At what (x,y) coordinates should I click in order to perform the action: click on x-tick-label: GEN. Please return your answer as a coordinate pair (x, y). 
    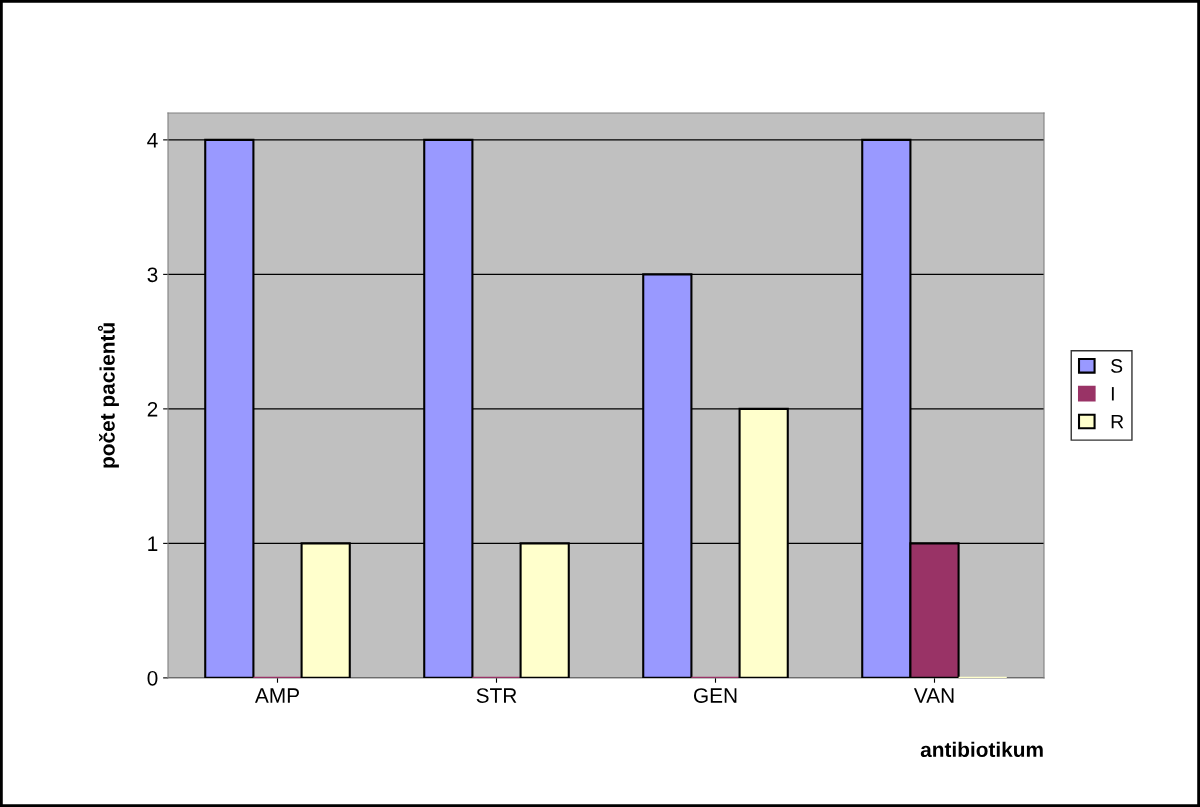
    Looking at the image, I should click on (715, 695).